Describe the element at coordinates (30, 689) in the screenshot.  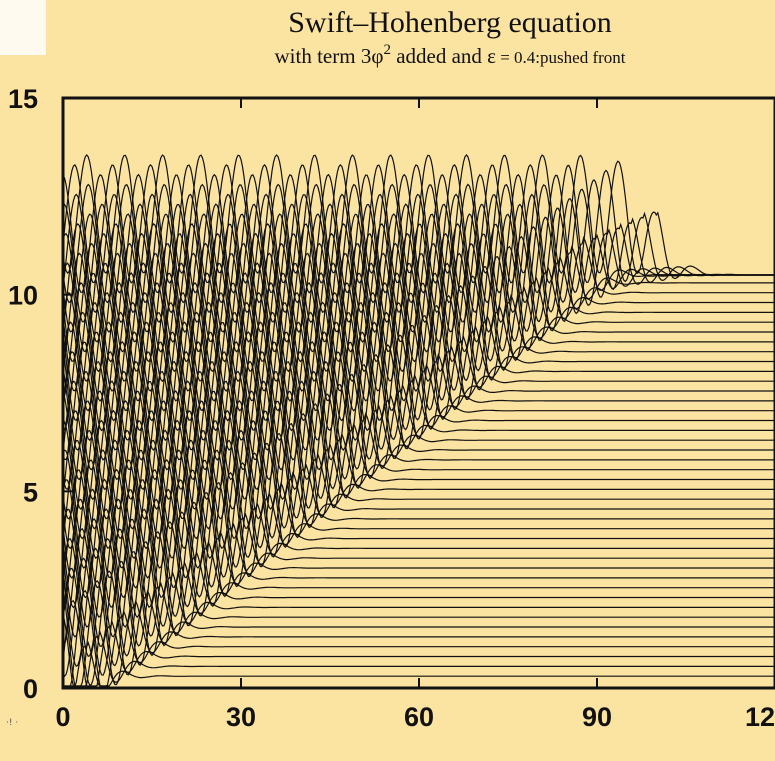
I see `y-tick-label: 0` at that location.